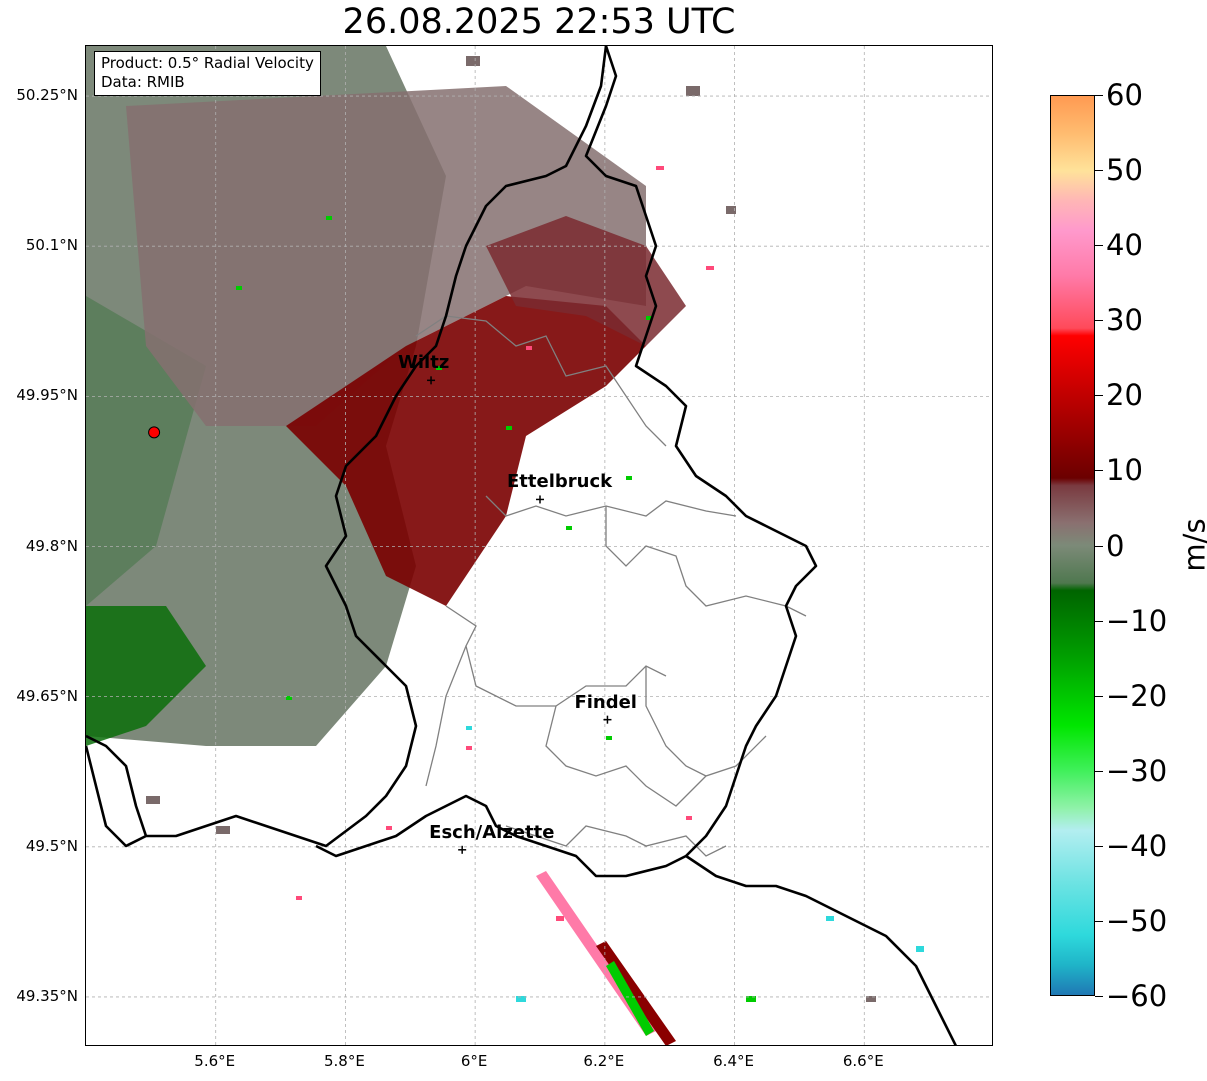 This screenshot has width=1207, height=1081. I want to click on city-marker-wiltz, so click(431, 380).